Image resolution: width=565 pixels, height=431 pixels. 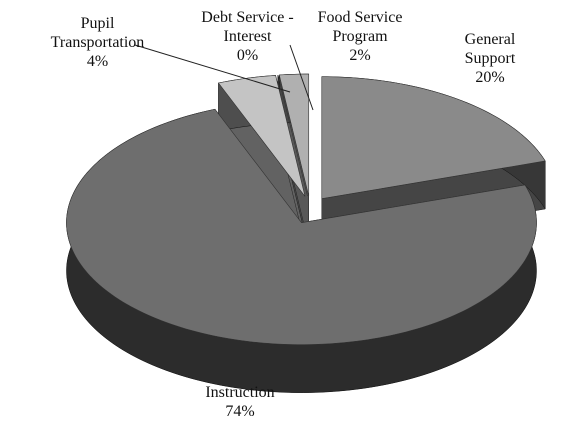 I want to click on label-name: General Support, so click(x=490, y=49).